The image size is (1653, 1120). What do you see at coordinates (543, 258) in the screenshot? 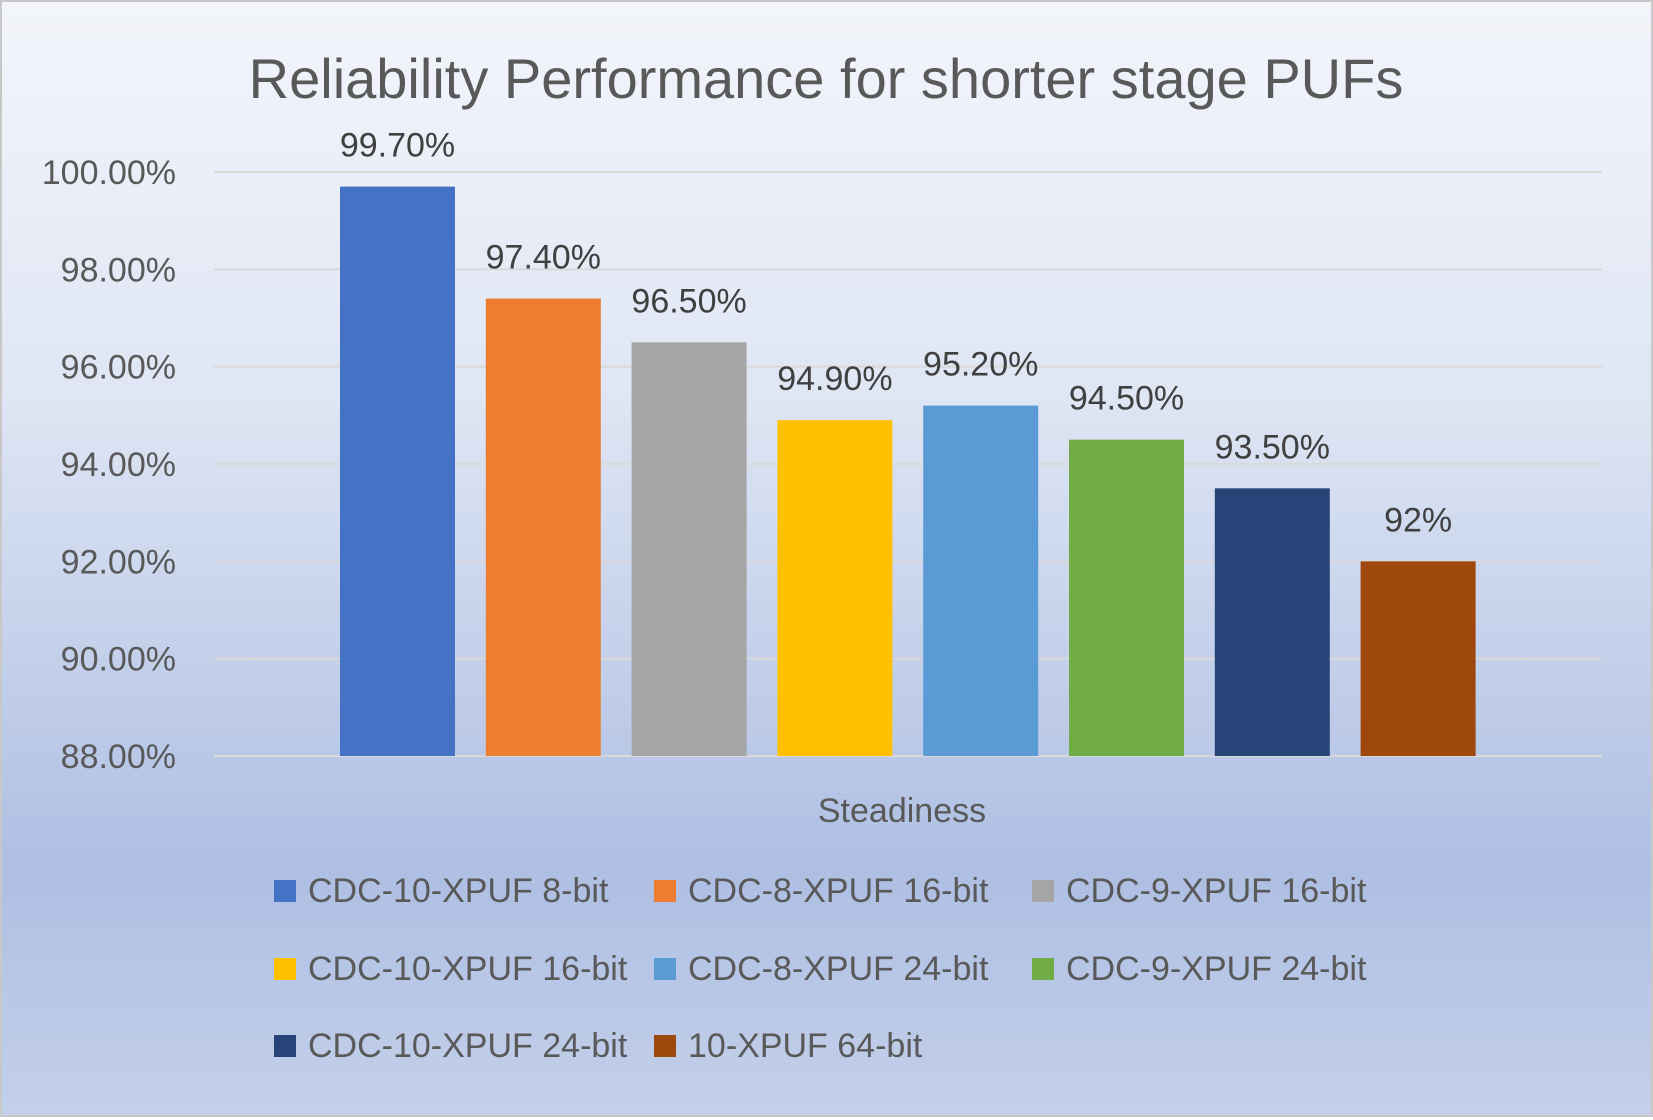
I see `data-label: 97.40%` at bounding box center [543, 258].